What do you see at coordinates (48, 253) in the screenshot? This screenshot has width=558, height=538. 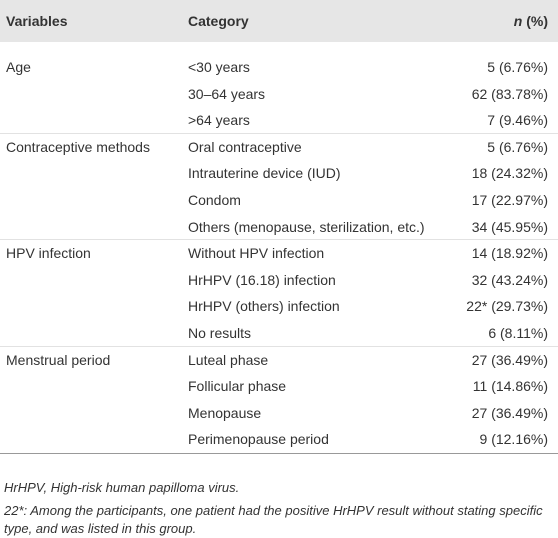 I see `variable-cell: HPV infection` at bounding box center [48, 253].